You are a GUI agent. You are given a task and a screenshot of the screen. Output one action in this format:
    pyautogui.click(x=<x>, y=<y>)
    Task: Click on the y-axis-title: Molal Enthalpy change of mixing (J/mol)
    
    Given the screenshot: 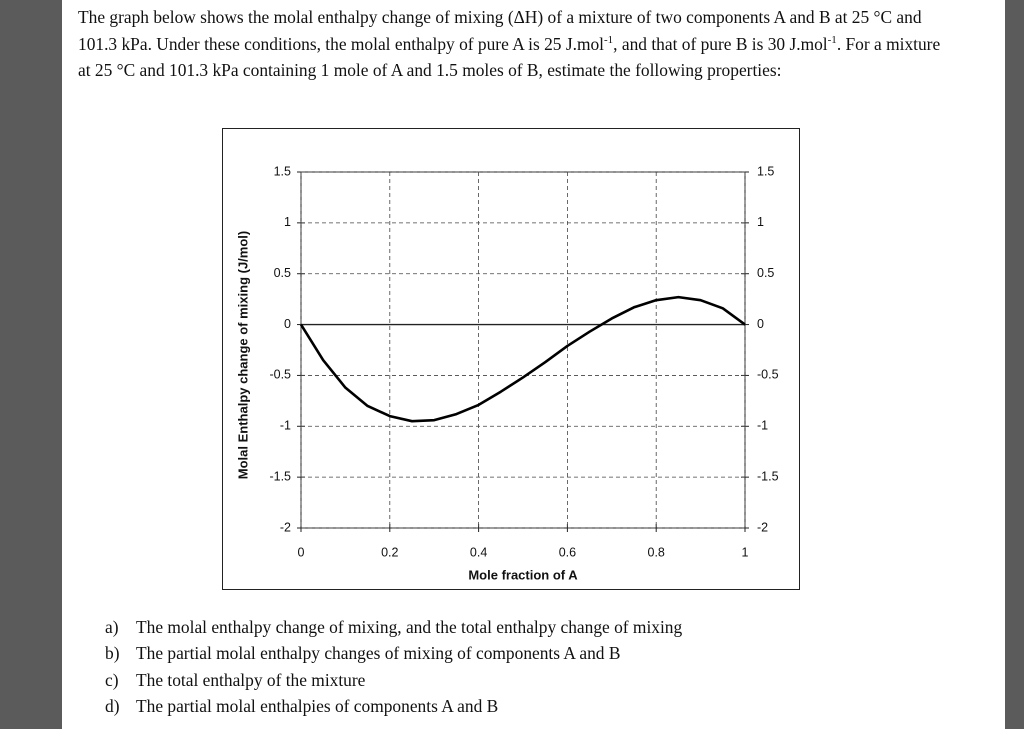 What is the action you would take?
    pyautogui.click(x=242, y=355)
    